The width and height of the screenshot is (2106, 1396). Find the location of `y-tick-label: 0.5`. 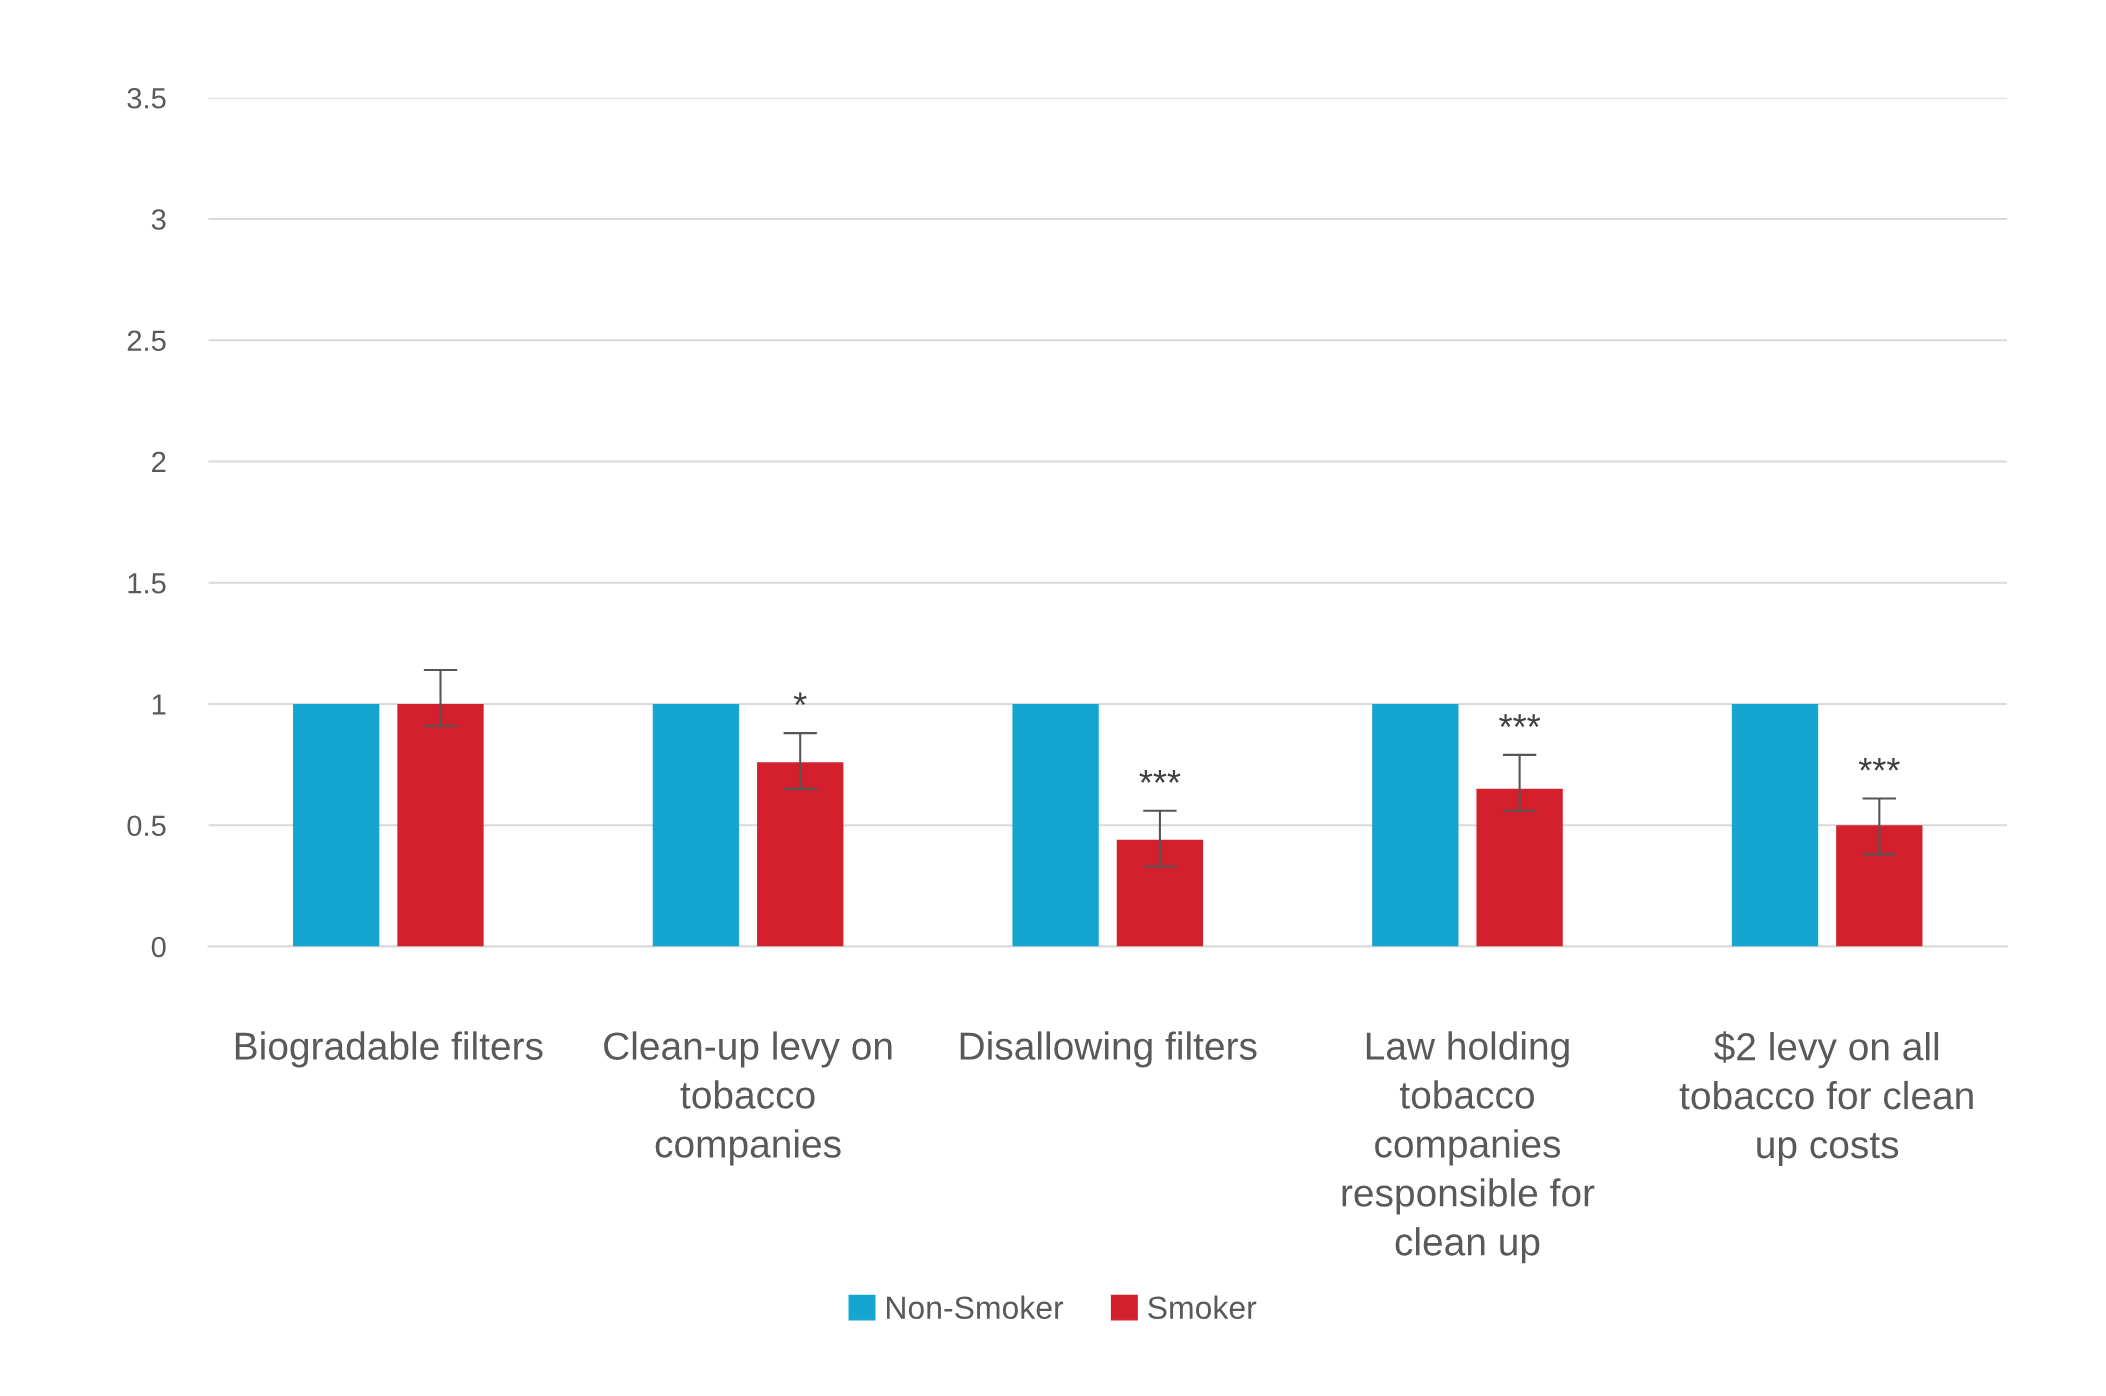

y-tick-label: 0.5 is located at coordinates (146, 826).